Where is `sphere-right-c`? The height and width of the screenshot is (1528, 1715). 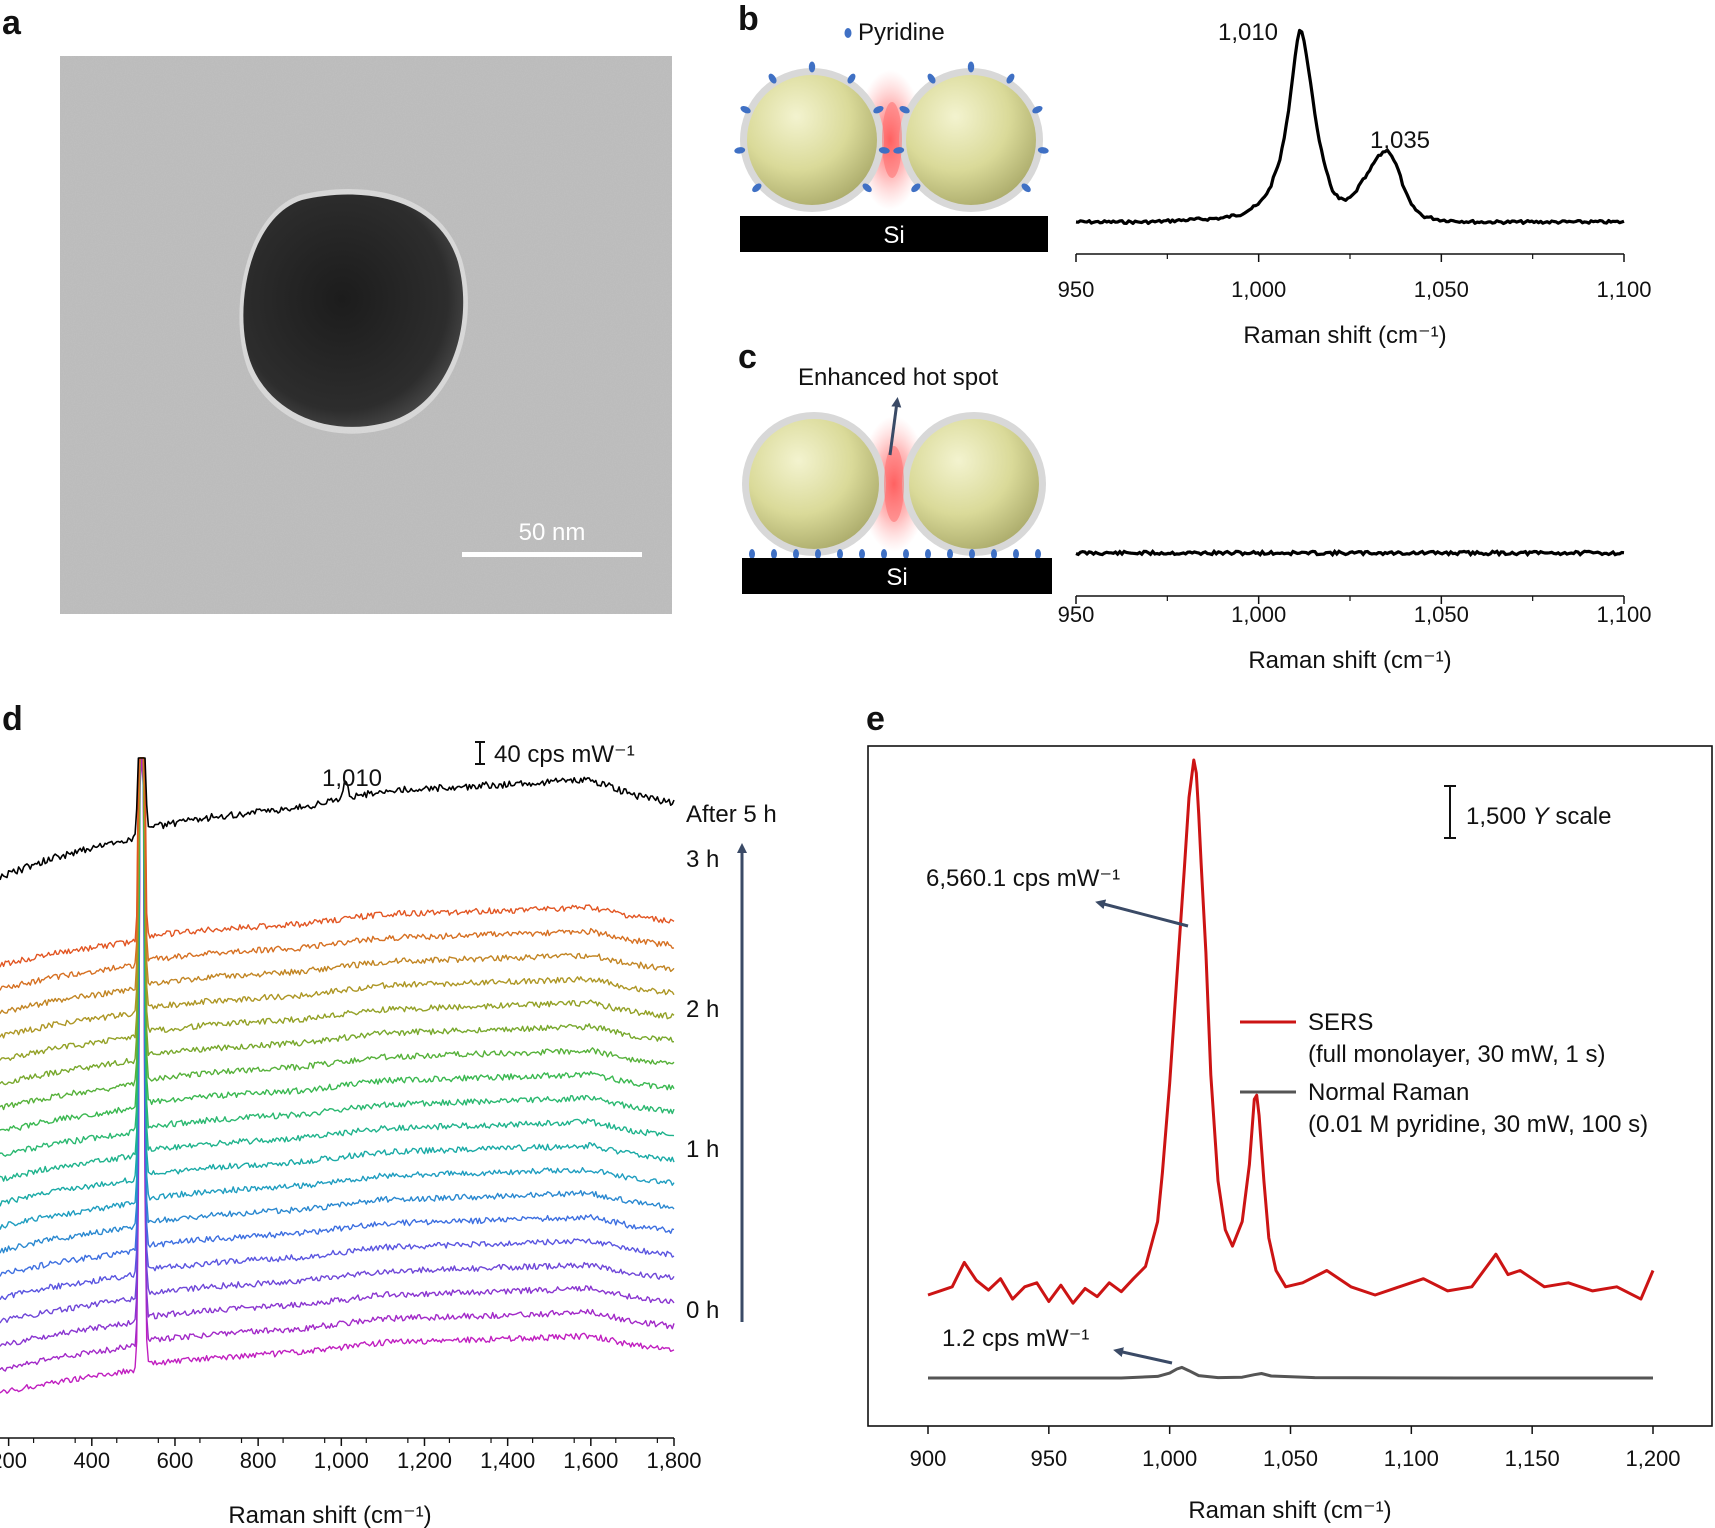
sphere-right-c is located at coordinates (974, 484).